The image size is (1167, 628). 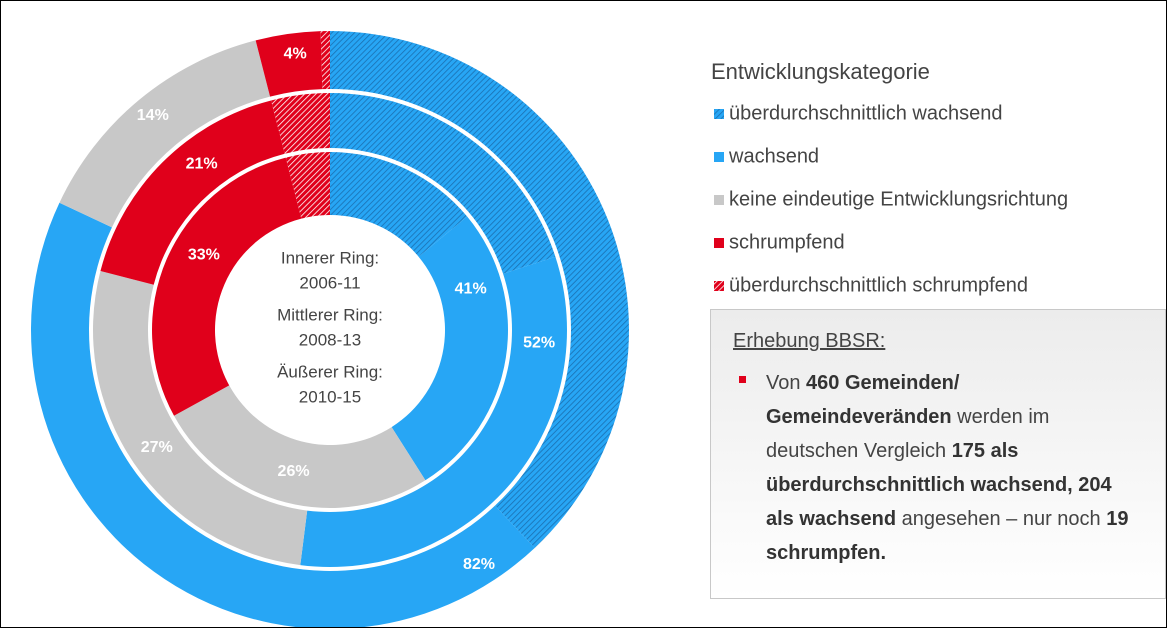 What do you see at coordinates (820, 71) in the screenshot?
I see `legend-title: Entwicklungskategorie` at bounding box center [820, 71].